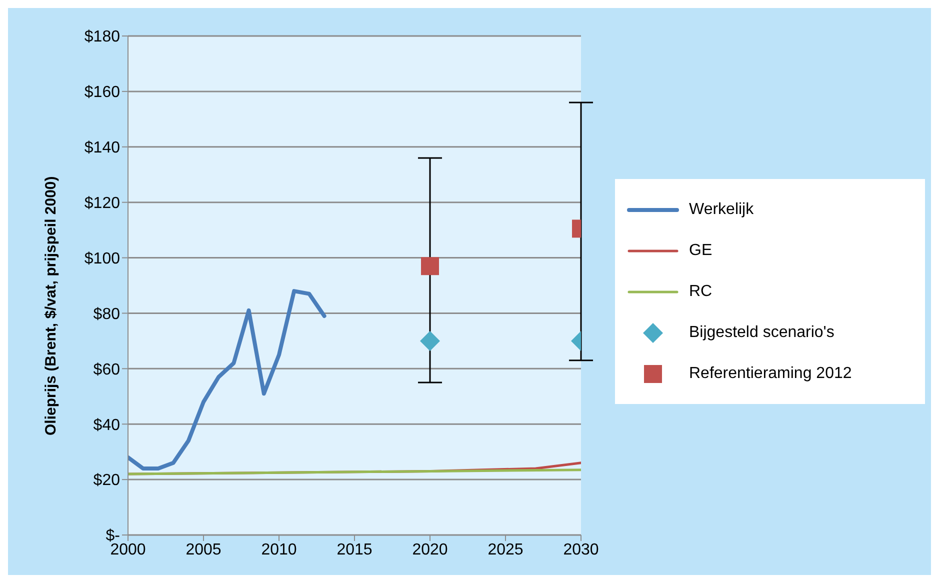 This screenshot has height=583, width=939. I want to click on y-tick-label: $40, so click(106, 425).